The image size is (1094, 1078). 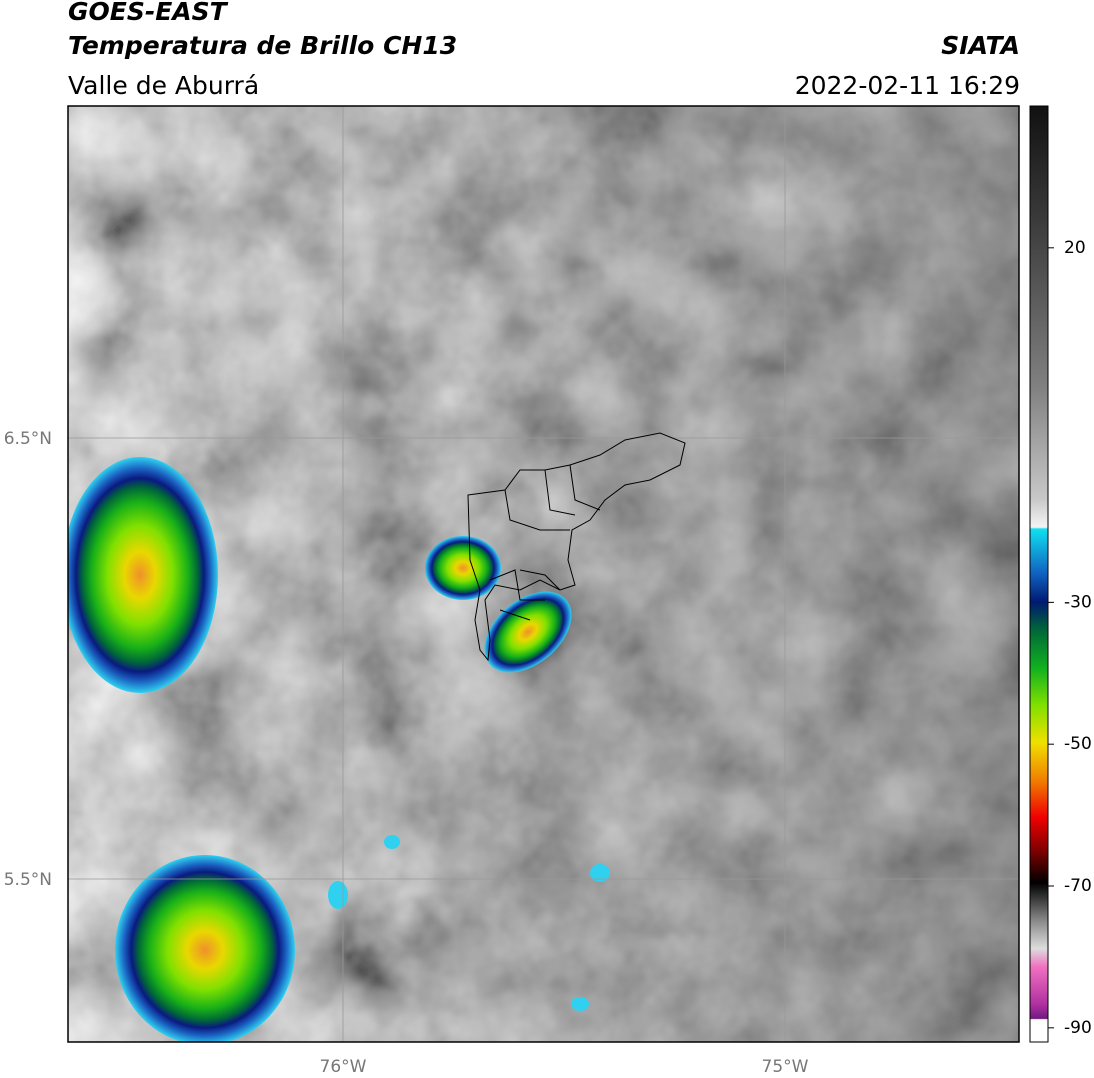 What do you see at coordinates (576, 547) in the screenshot?
I see `municipal-boundaries` at bounding box center [576, 547].